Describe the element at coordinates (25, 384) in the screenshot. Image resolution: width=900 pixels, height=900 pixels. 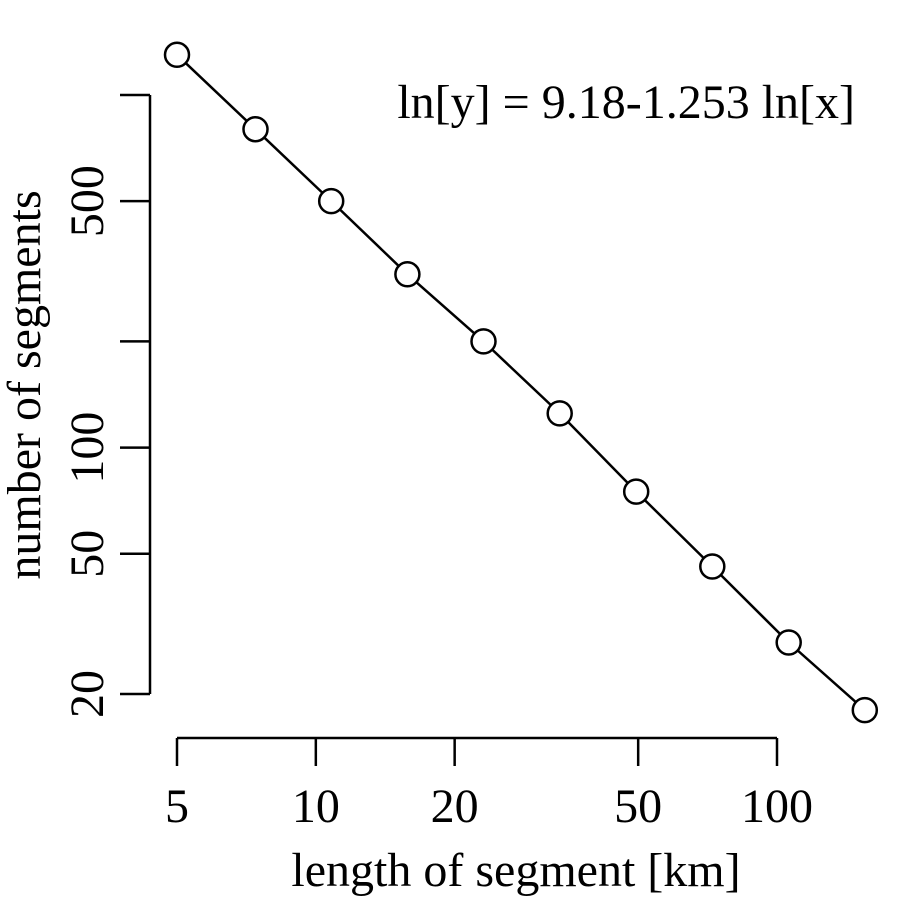
I see `y-axis-title: number of segments` at that location.